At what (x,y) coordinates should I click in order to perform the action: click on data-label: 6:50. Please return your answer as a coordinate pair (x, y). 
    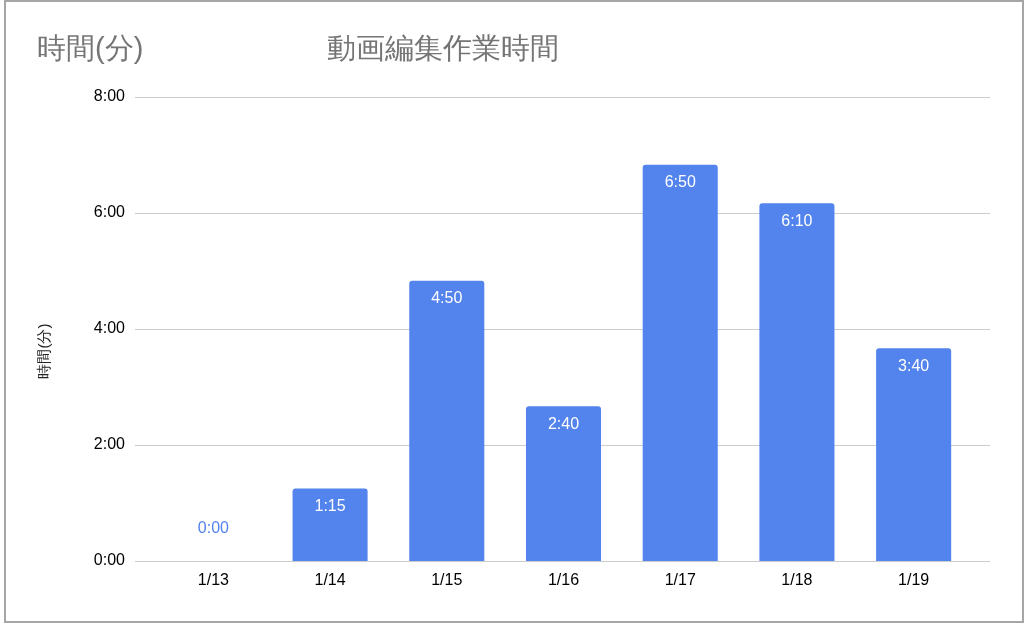
    Looking at the image, I should click on (680, 182).